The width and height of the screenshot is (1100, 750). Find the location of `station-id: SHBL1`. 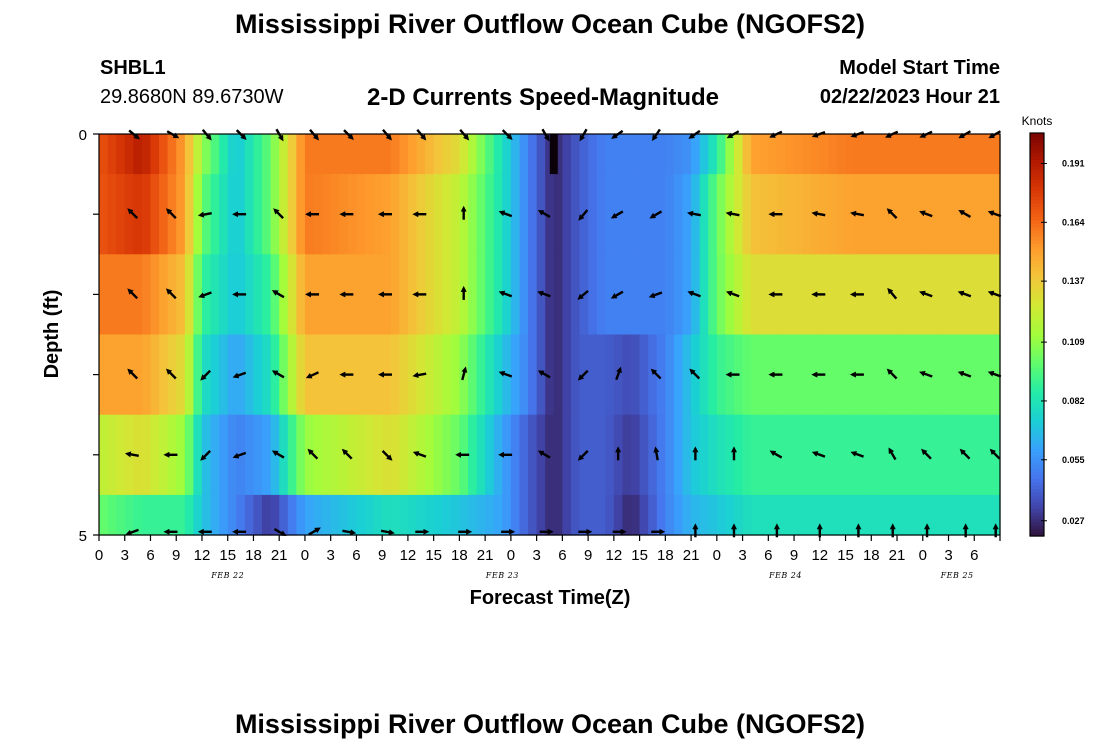

station-id: SHBL1 is located at coordinates (133, 68).